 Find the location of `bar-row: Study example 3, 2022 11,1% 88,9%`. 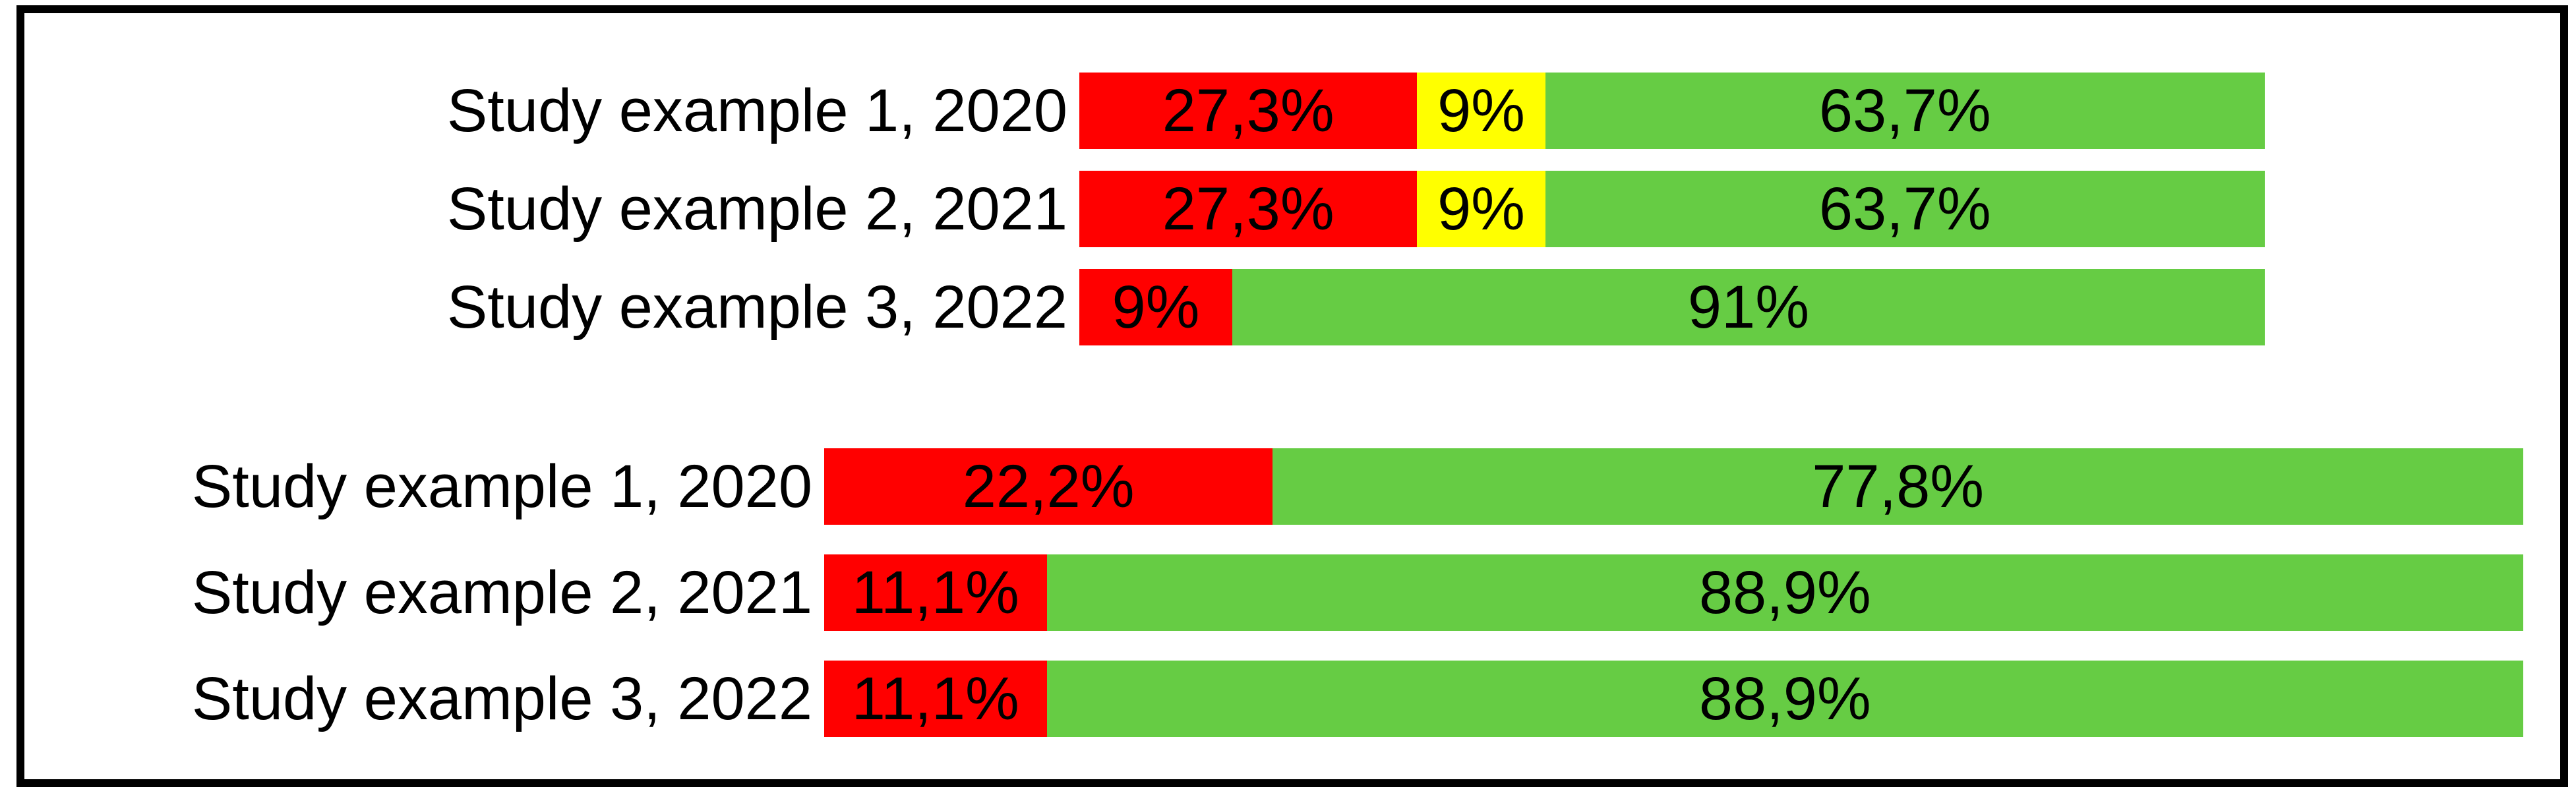

bar-row: Study example 3, 2022 11,1% 88,9% is located at coordinates (1292, 699).